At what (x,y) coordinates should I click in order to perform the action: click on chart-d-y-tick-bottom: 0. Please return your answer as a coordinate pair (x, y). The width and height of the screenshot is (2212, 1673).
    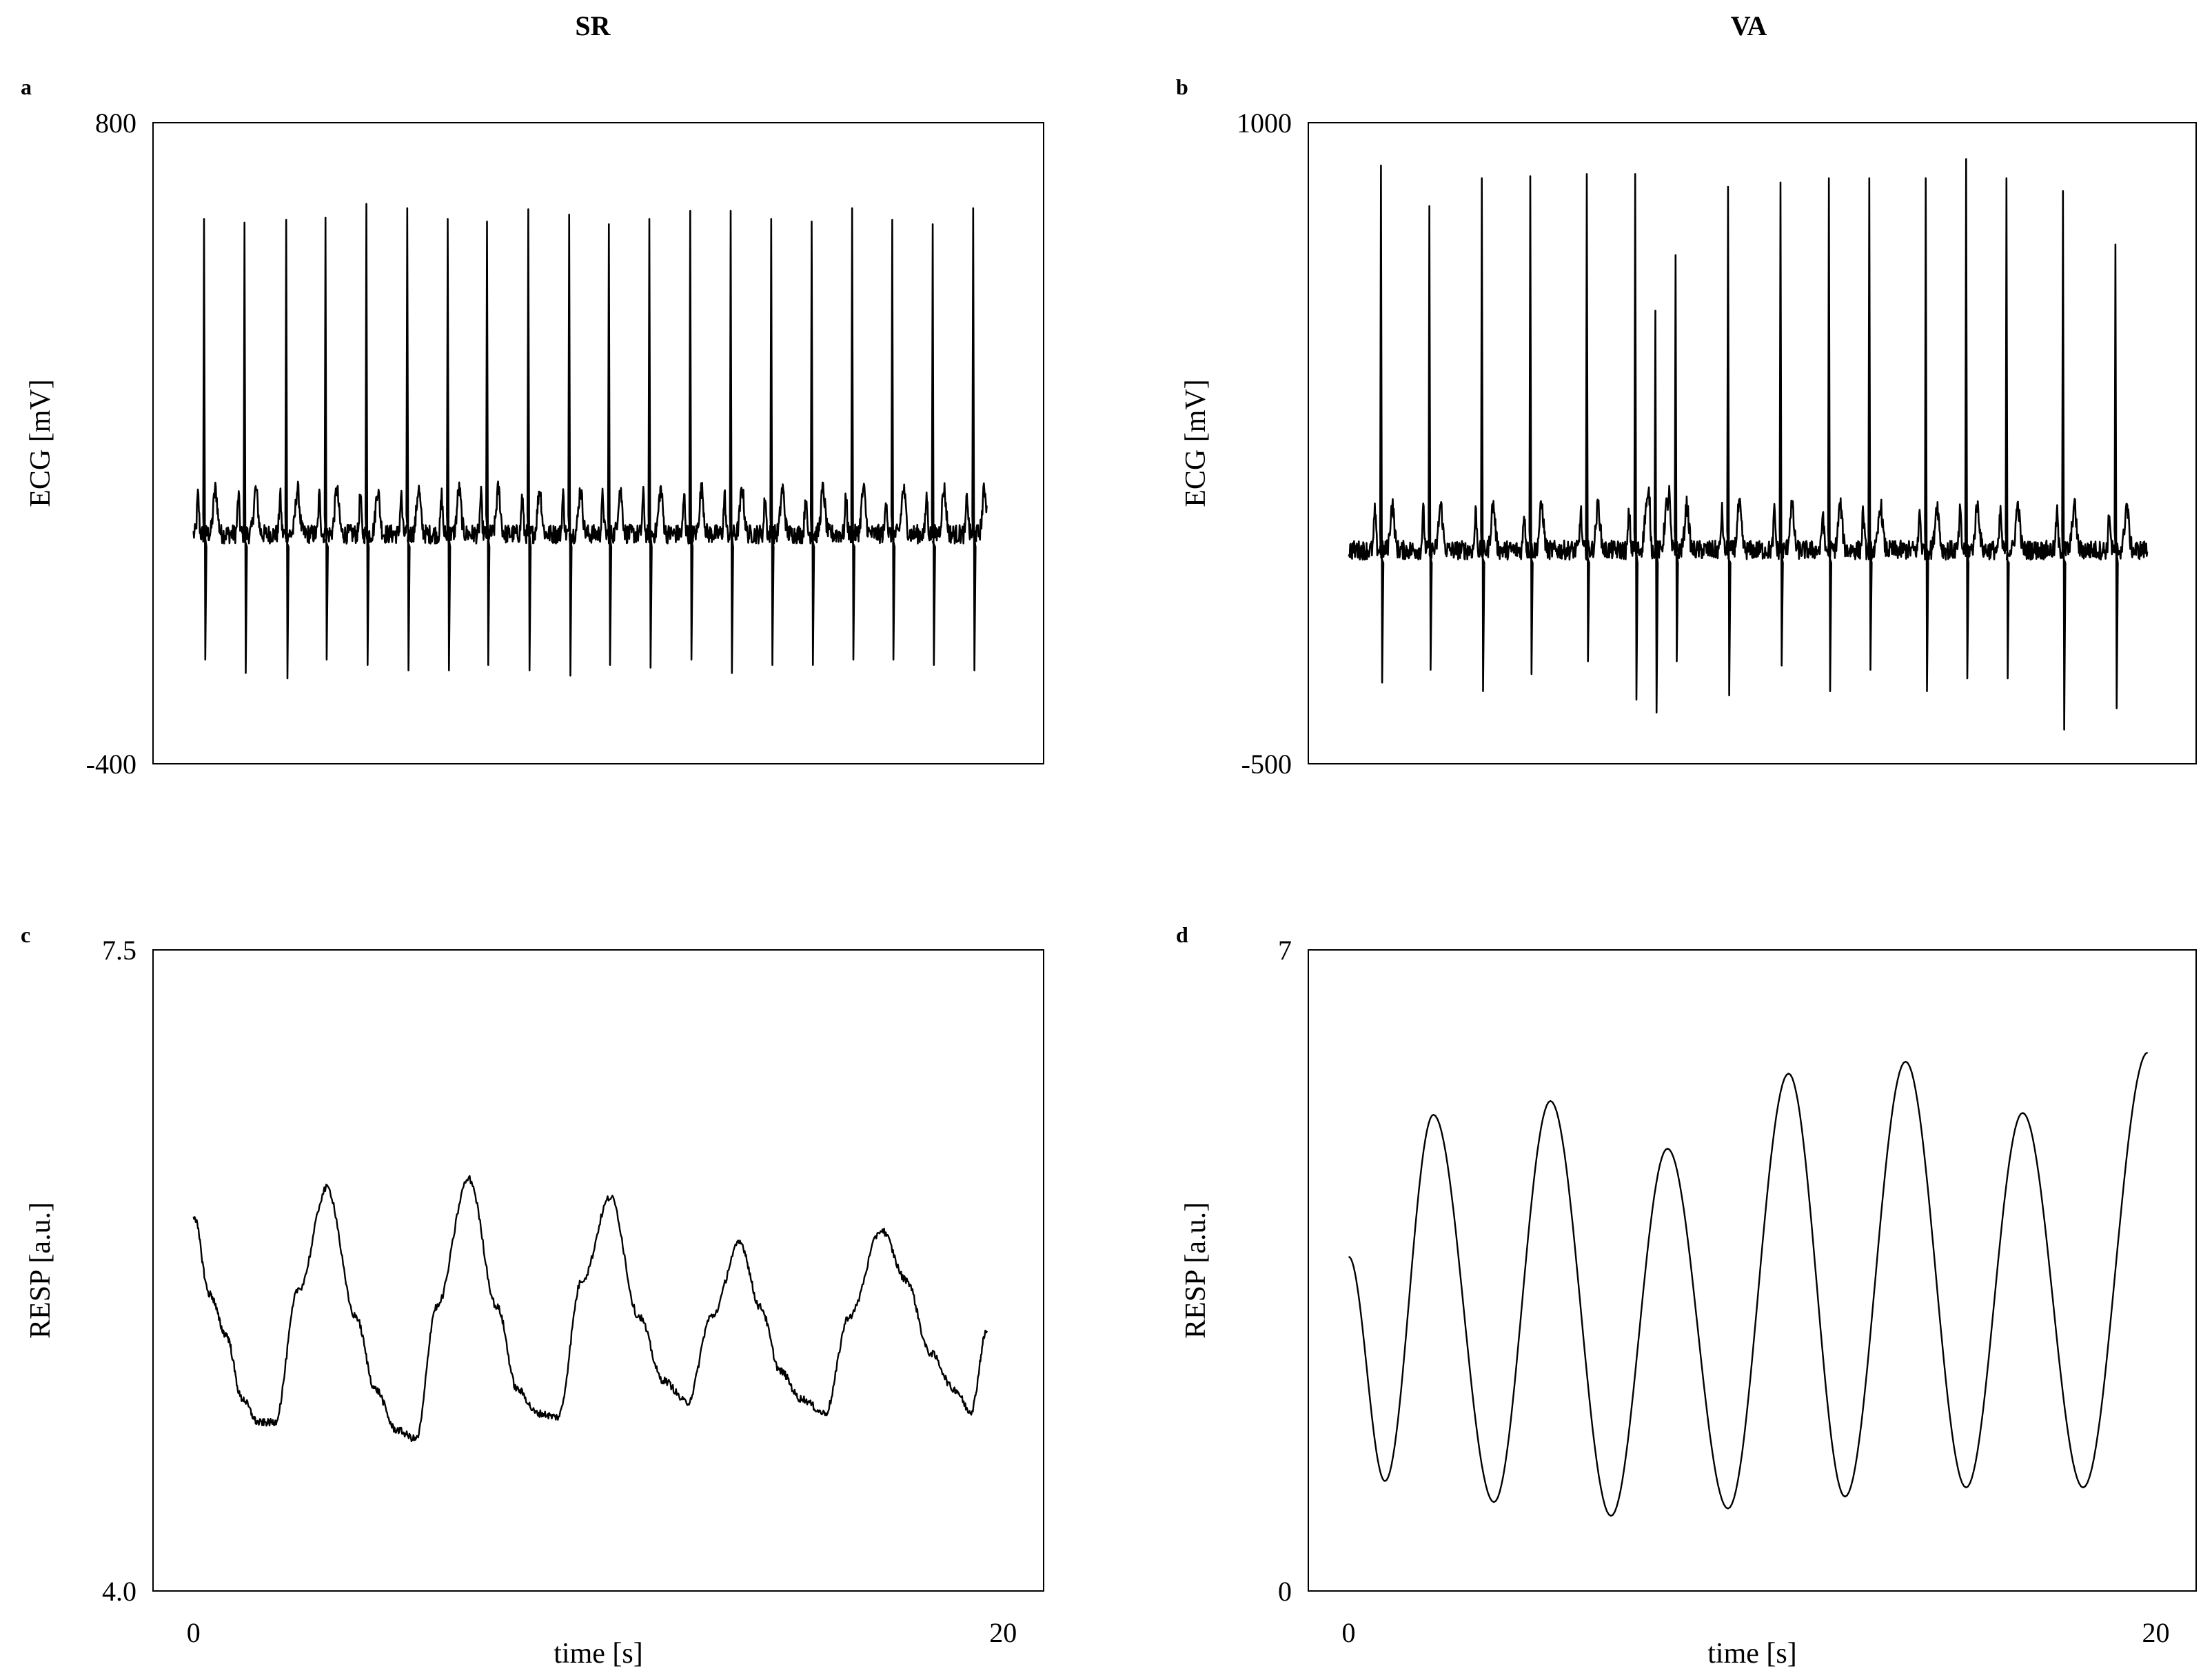
    Looking at the image, I should click on (1285, 1592).